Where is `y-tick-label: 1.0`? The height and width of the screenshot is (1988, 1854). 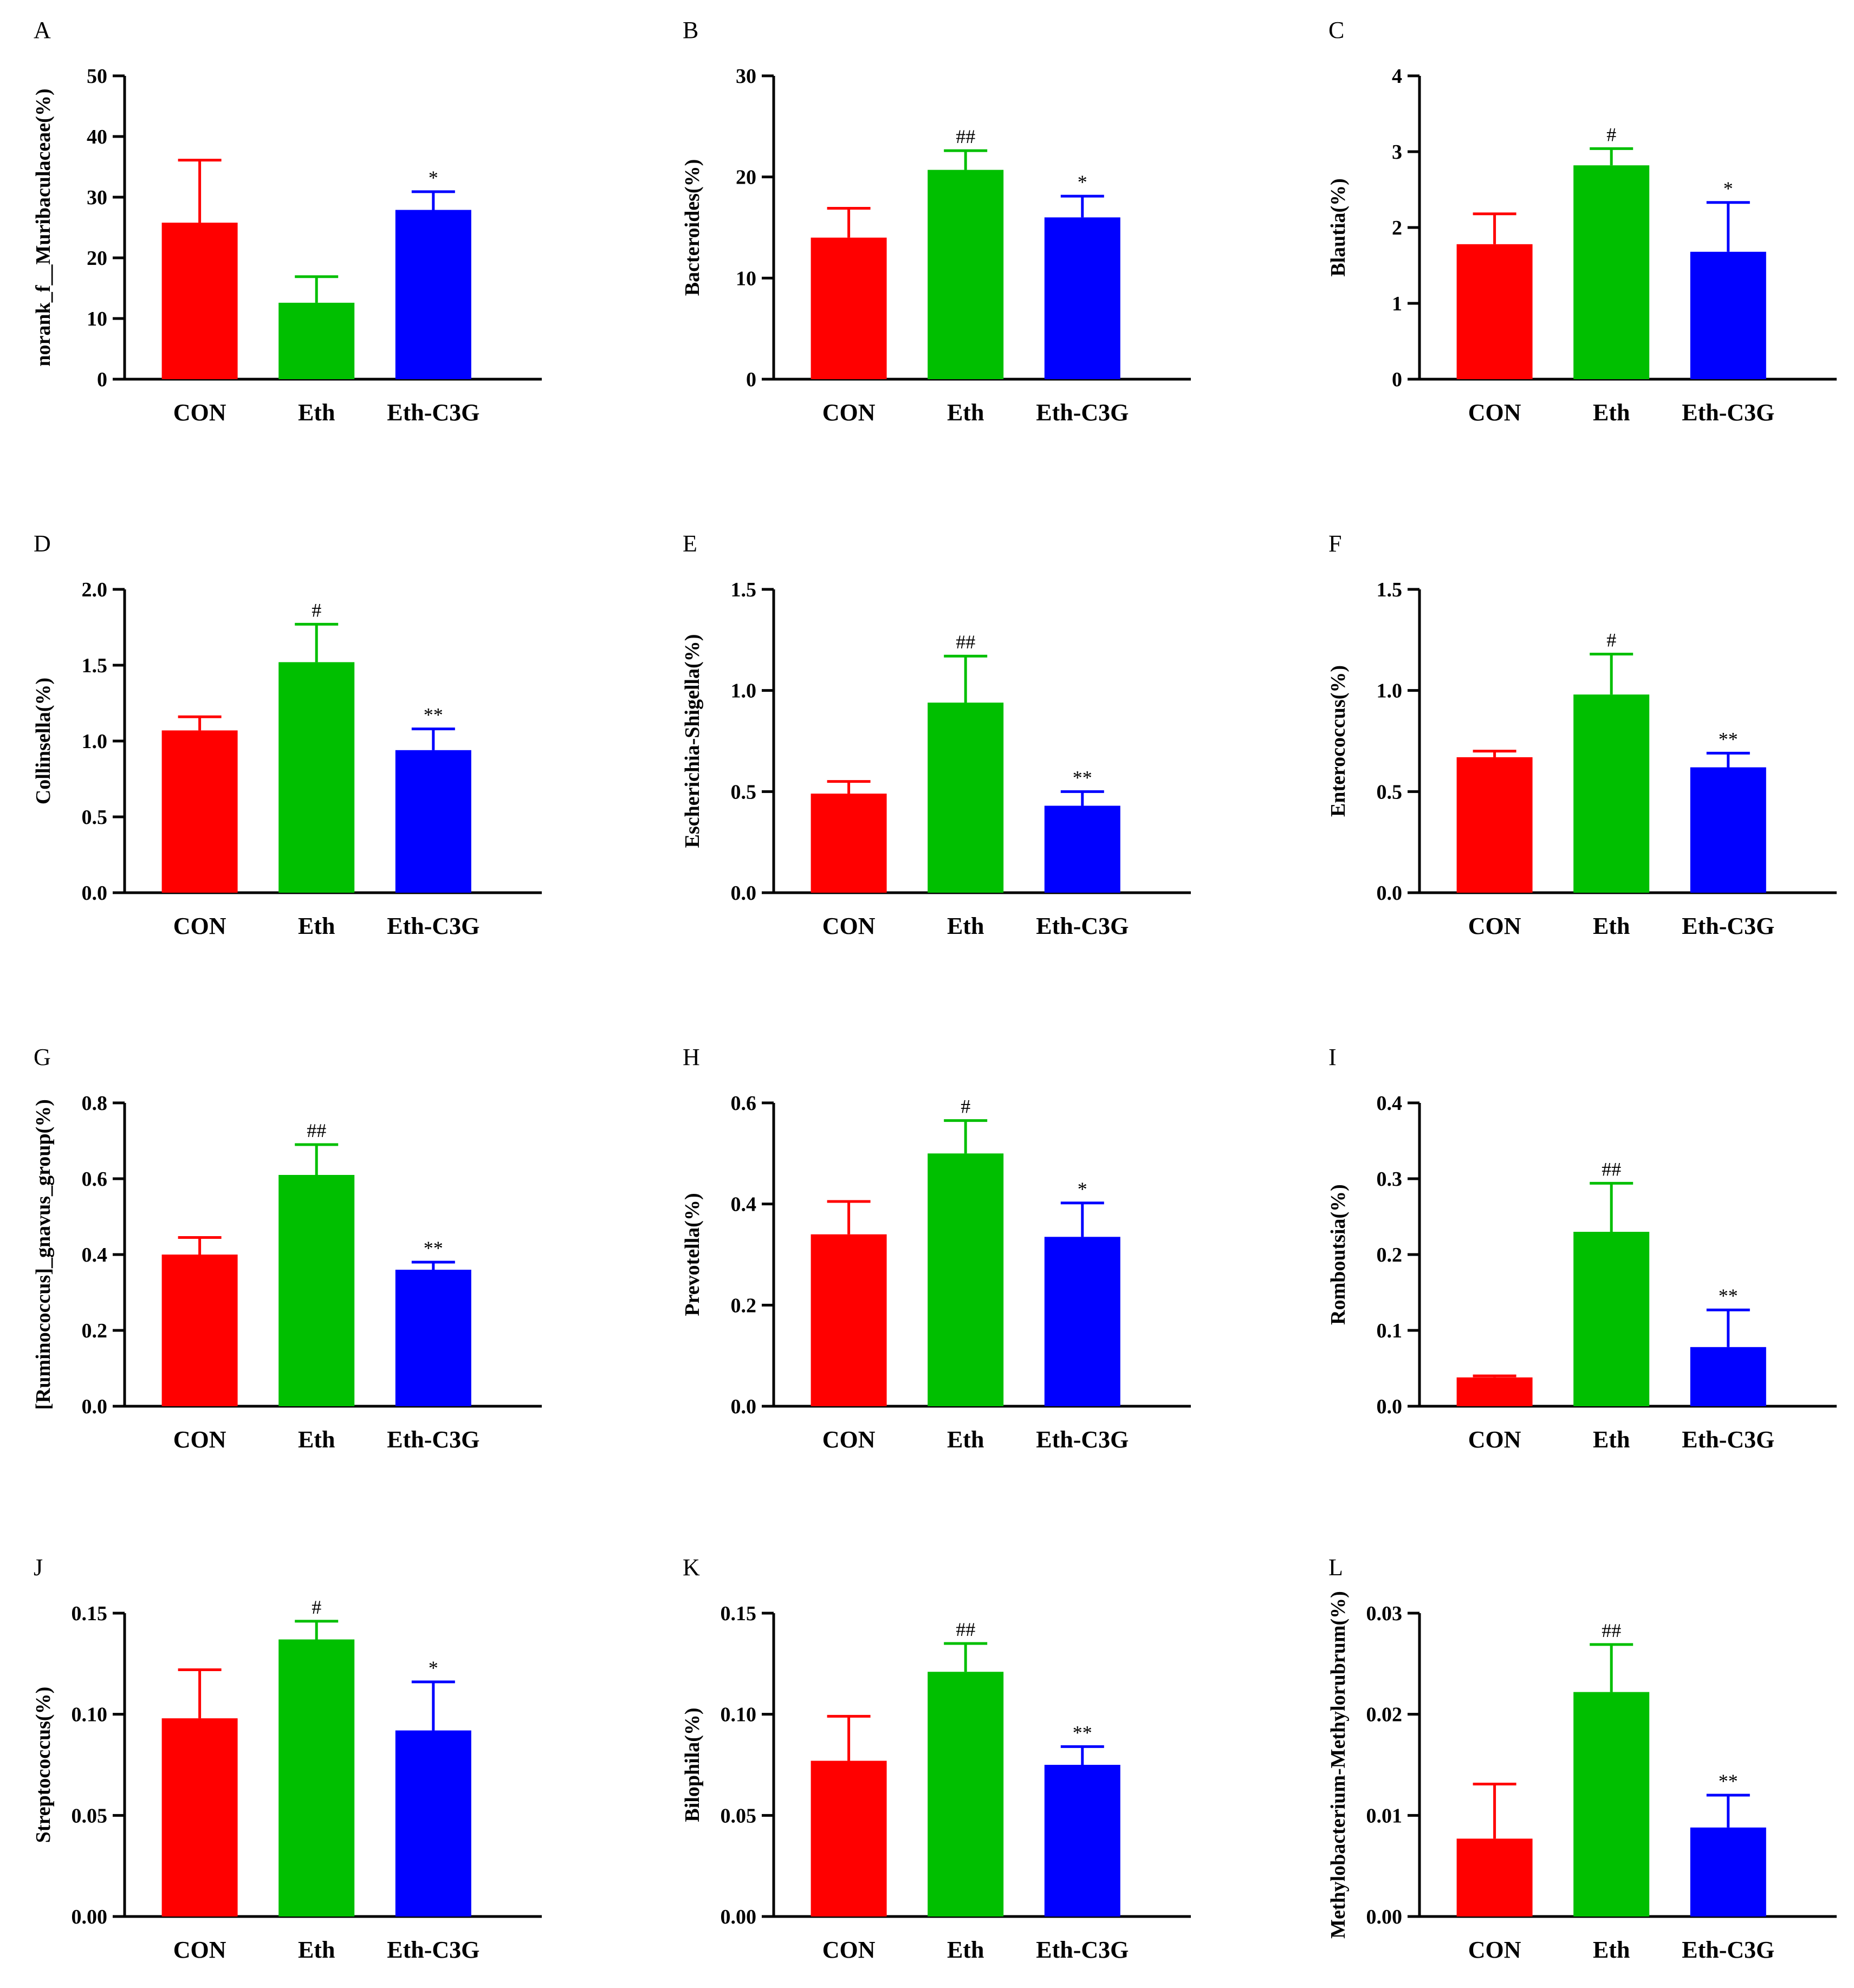
y-tick-label: 1.0 is located at coordinates (744, 691).